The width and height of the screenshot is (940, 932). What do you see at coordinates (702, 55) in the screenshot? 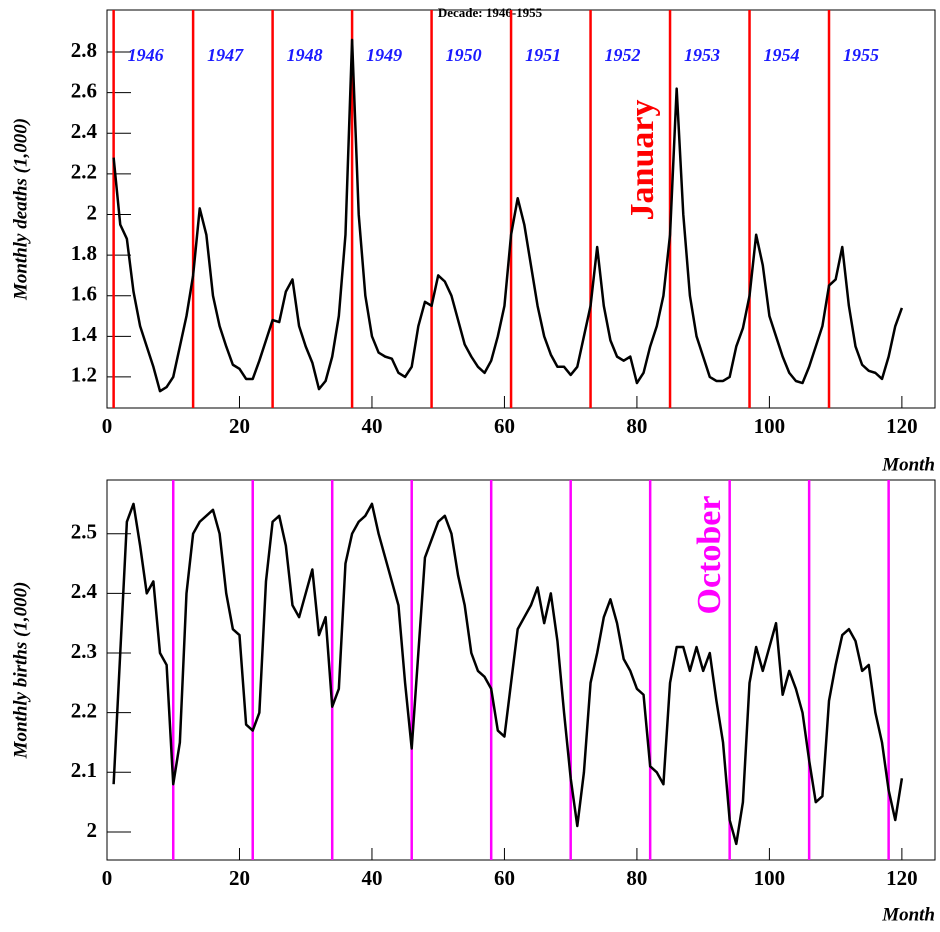
I see `year-label: 1953` at bounding box center [702, 55].